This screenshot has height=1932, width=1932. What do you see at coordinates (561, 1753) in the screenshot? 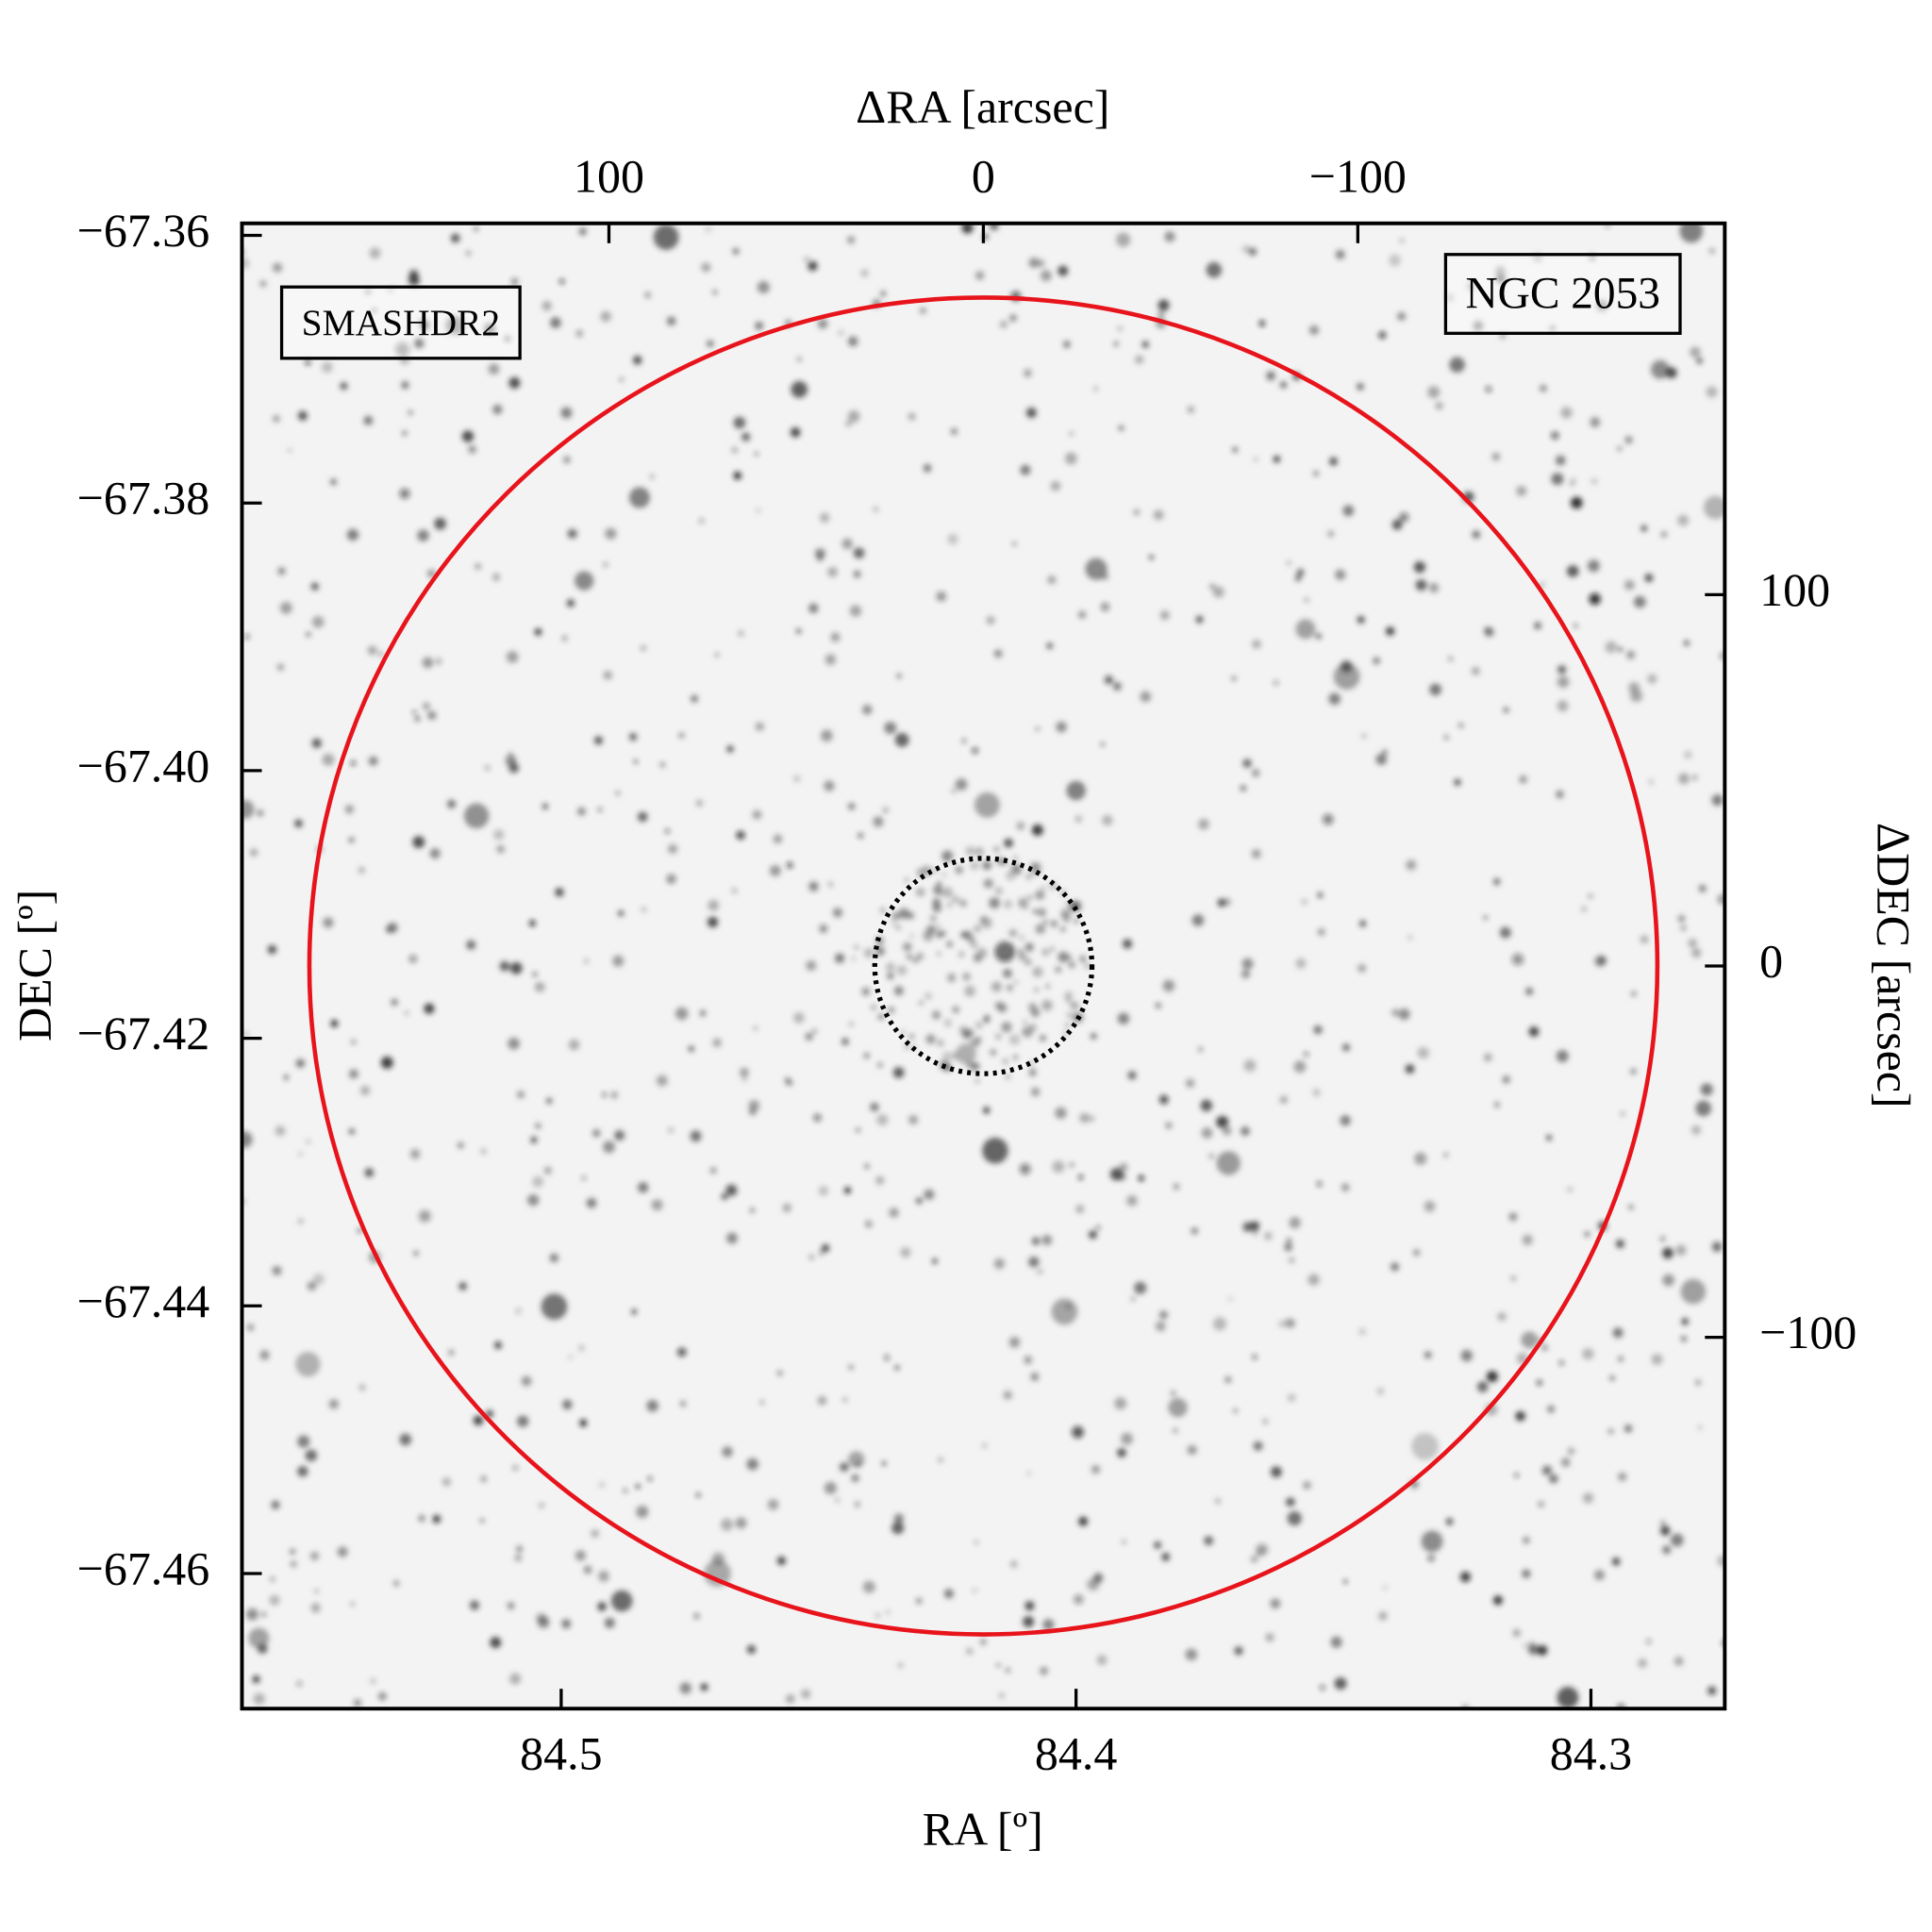
I see `x-tick-label: 84.5` at bounding box center [561, 1753].